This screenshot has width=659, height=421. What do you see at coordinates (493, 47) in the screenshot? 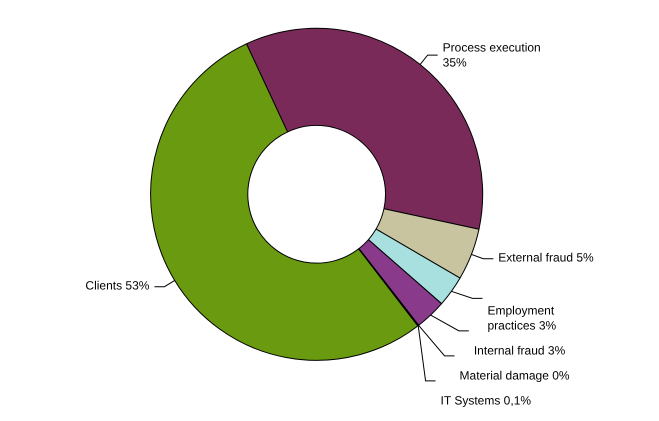
I see `slice-label: Process execution` at bounding box center [493, 47].